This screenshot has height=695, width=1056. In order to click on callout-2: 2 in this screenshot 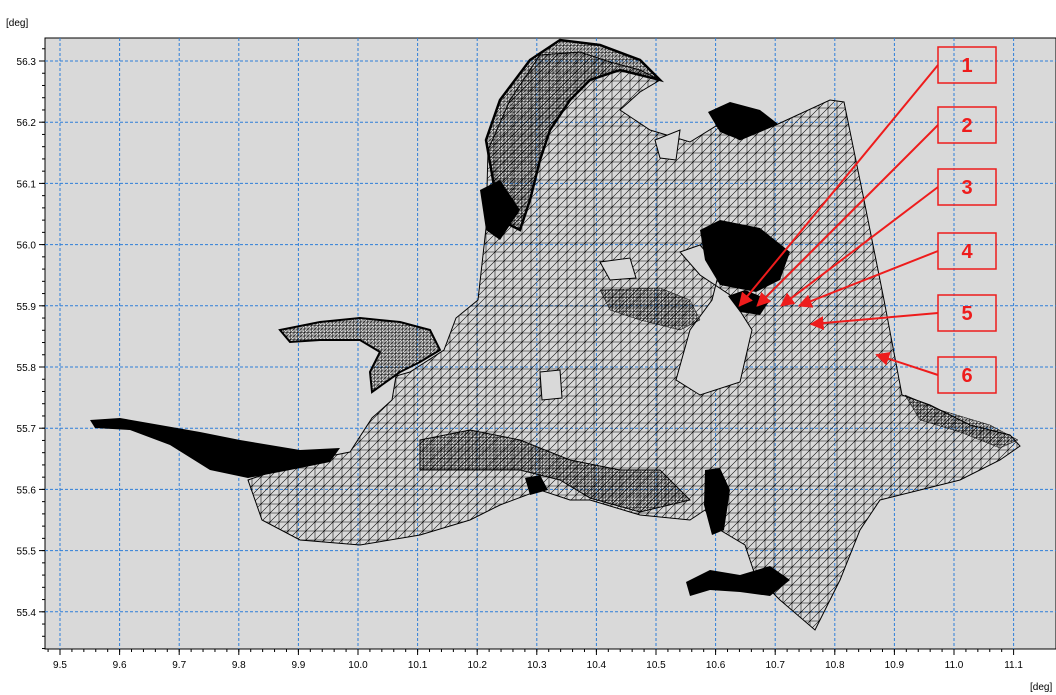, I will do `click(876, 206)`.